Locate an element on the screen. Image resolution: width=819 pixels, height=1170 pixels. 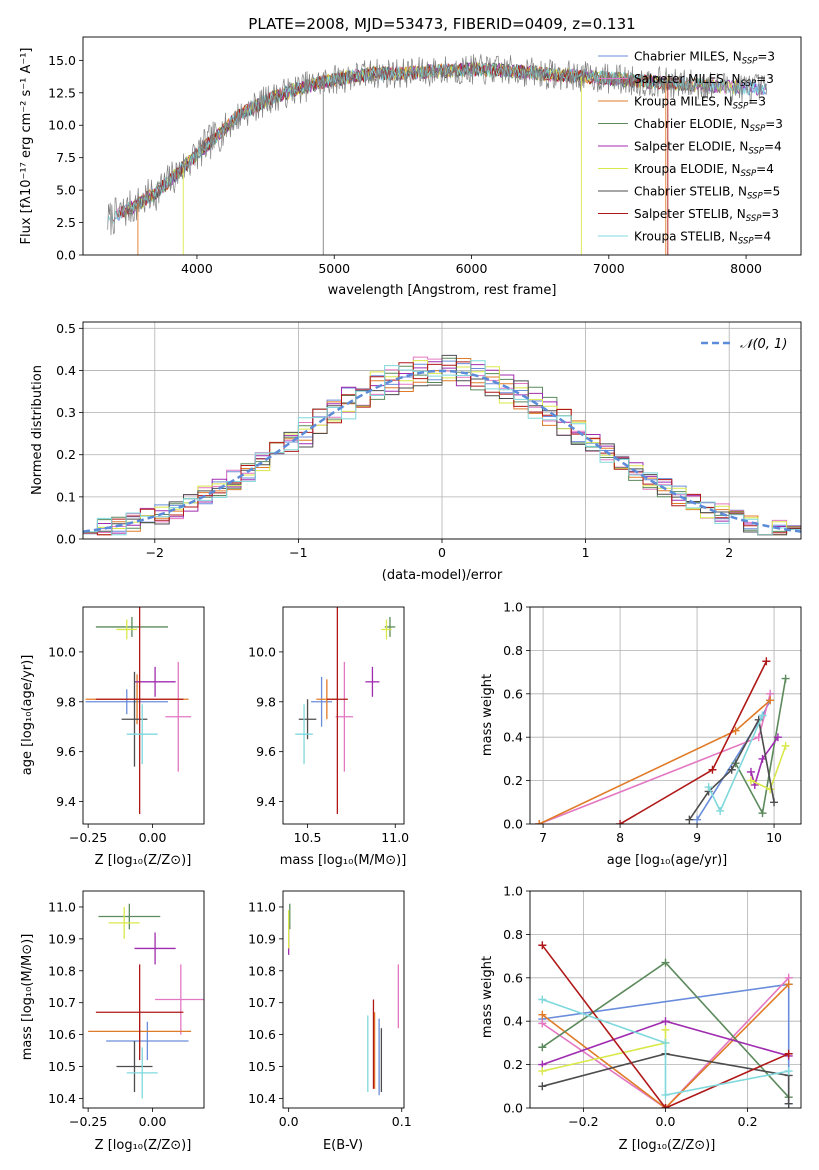
age-mass-plot: 10.5 11.0 9.4 9.6 9.8 10.0 is located at coordinates (328, 725).